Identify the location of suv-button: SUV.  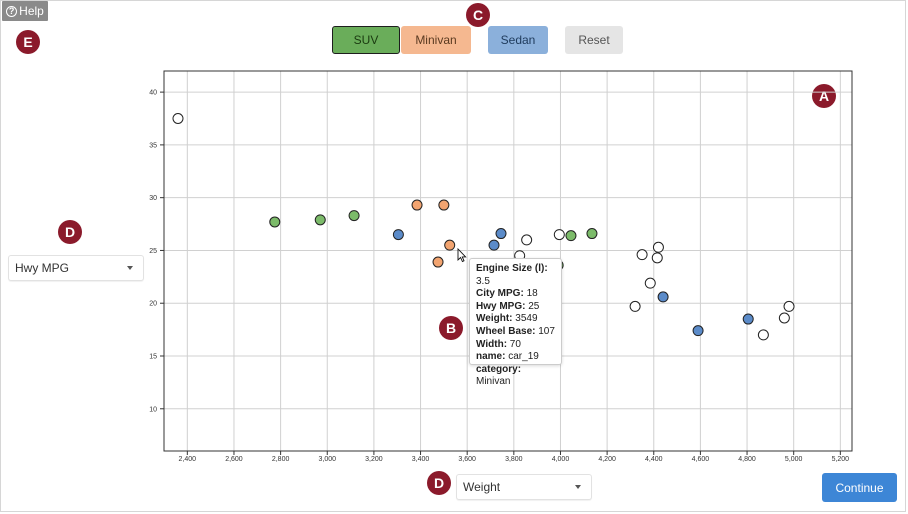
(366, 40).